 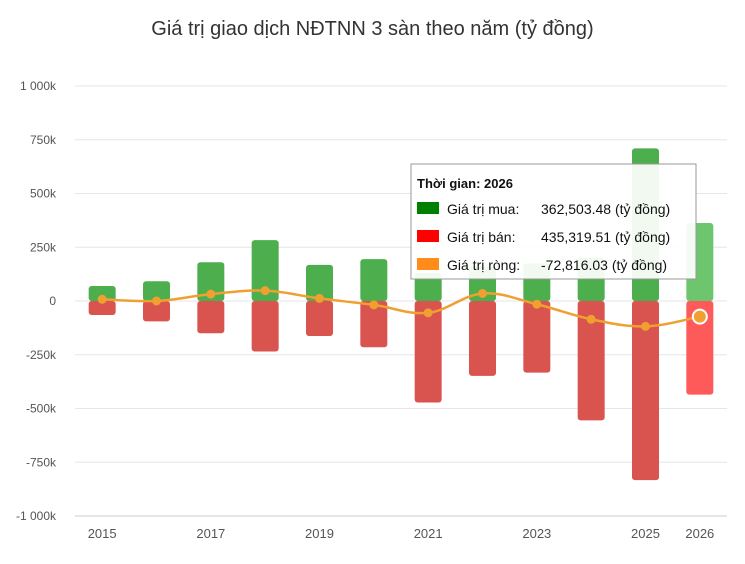 What do you see at coordinates (700, 348) in the screenshot?
I see `bar-sell-2026` at bounding box center [700, 348].